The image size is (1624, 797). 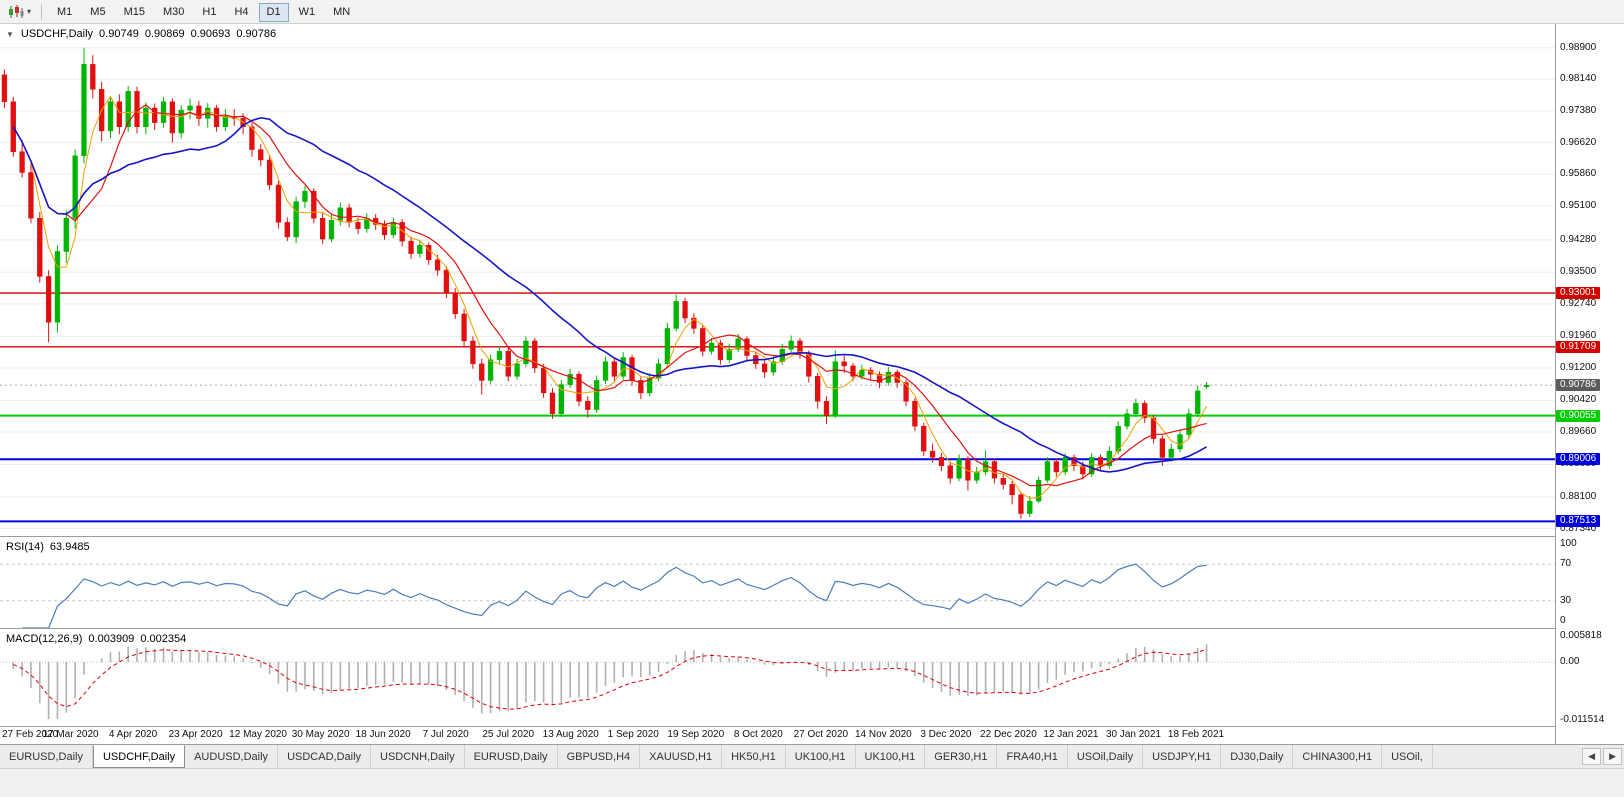 I want to click on timeframe-w1-button: W1, so click(x=307, y=12).